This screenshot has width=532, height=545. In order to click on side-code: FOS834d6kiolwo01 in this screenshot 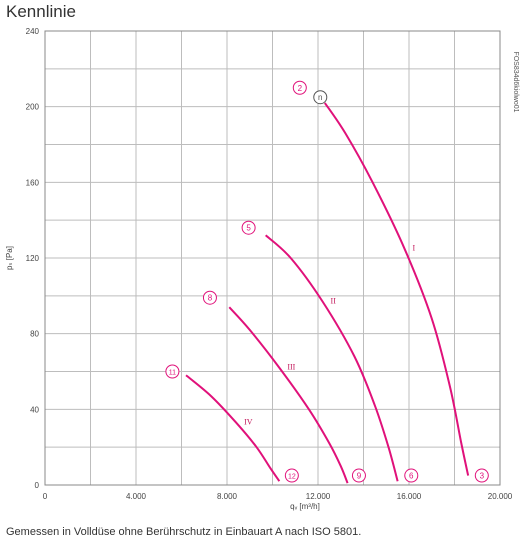, I will do `click(515, 81)`.